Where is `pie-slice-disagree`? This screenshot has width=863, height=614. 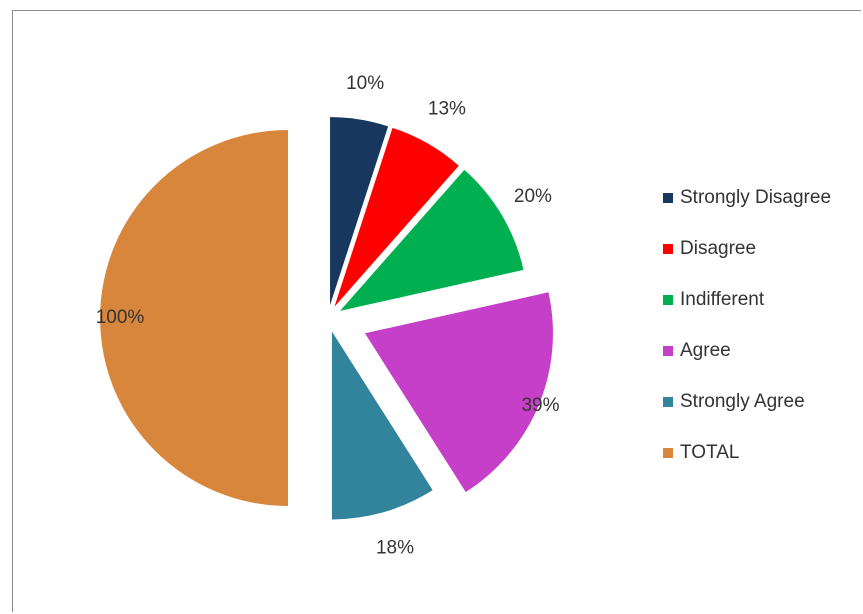
pie-slice-disagree is located at coordinates (396, 217).